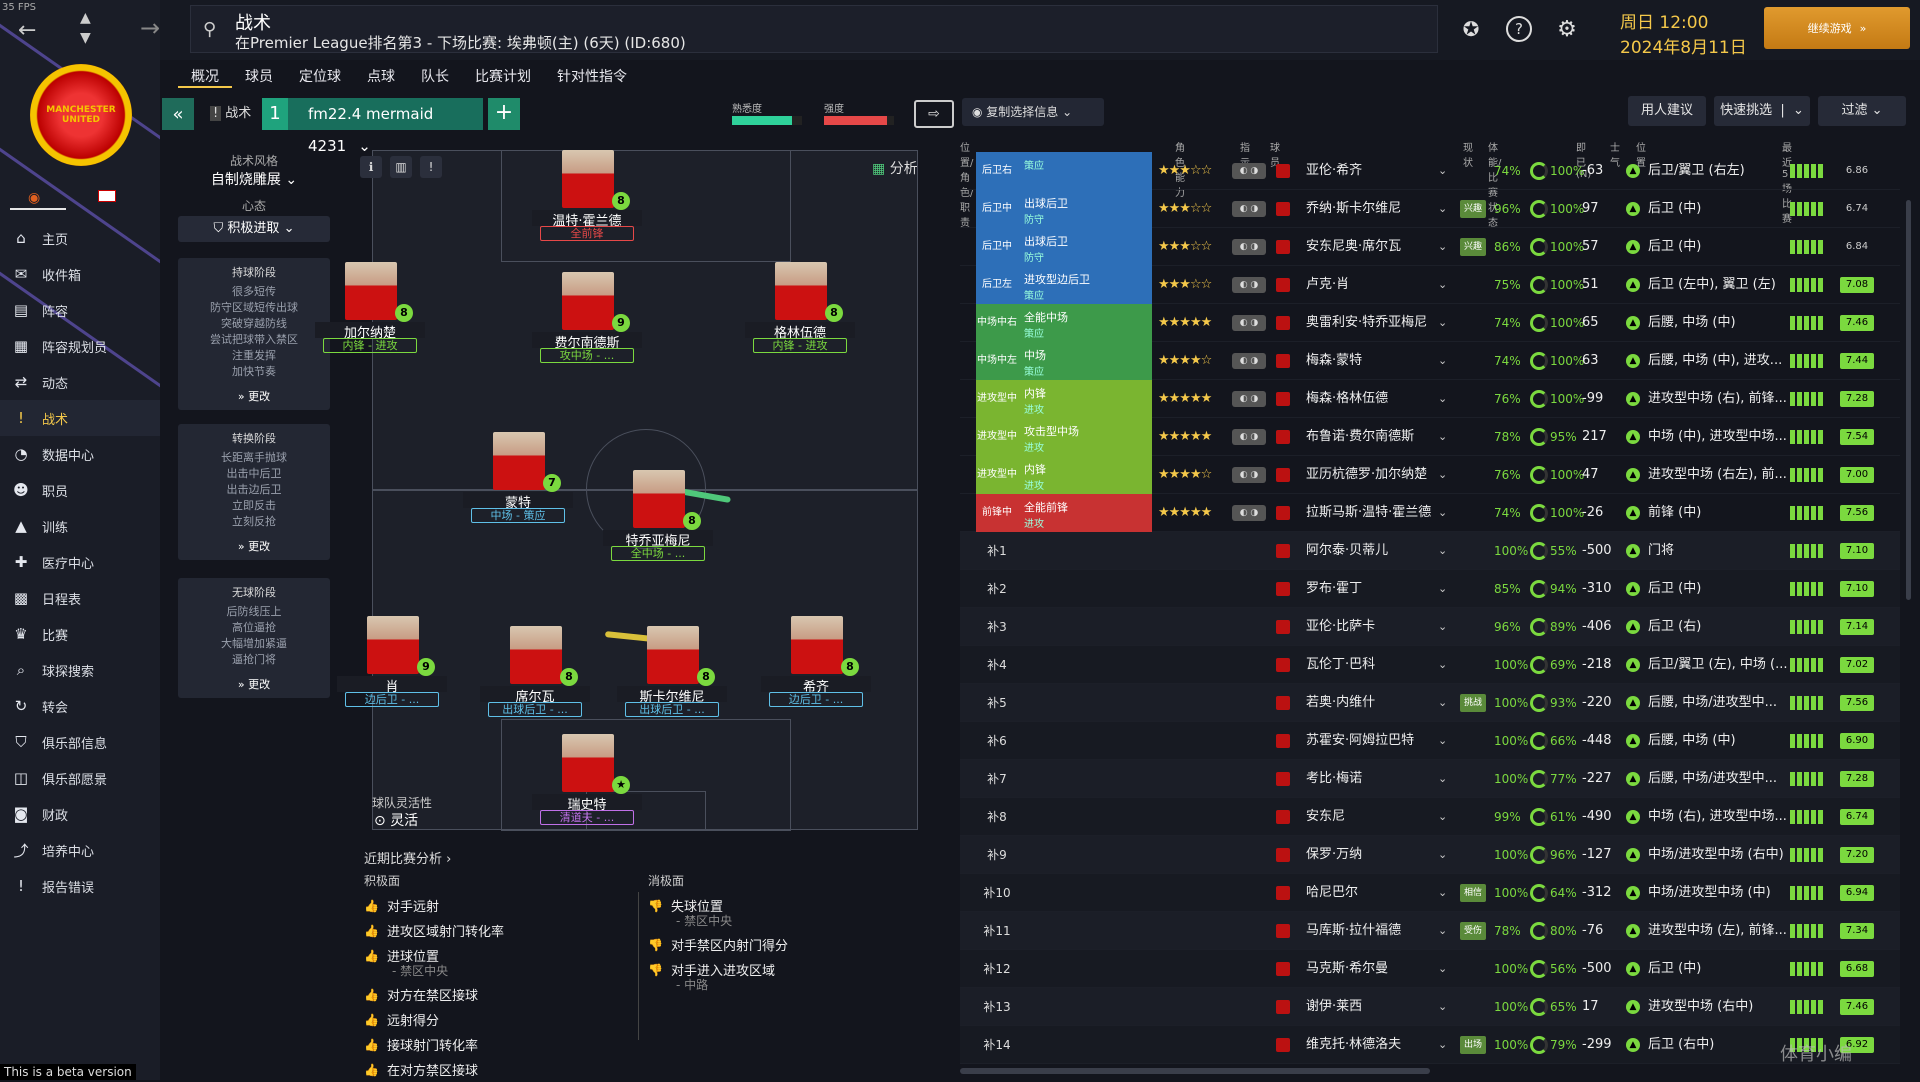 Image resolution: width=1920 pixels, height=1082 pixels. What do you see at coordinates (80, 382) in the screenshot?
I see `sidebar-item: ⇄动态` at bounding box center [80, 382].